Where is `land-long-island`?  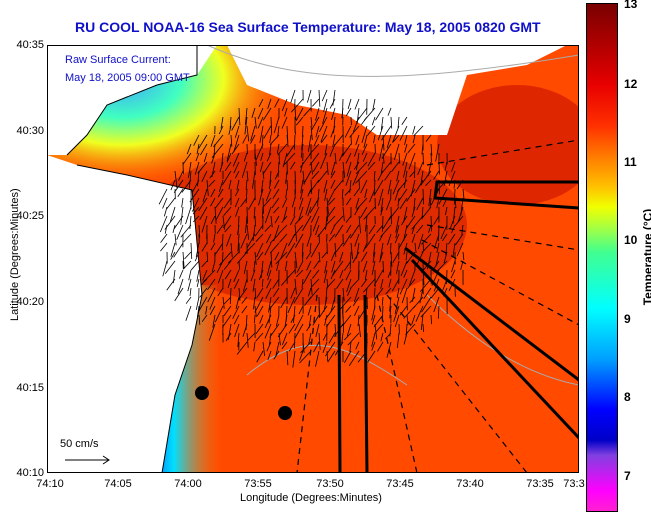
land-long-island is located at coordinates (397, 90).